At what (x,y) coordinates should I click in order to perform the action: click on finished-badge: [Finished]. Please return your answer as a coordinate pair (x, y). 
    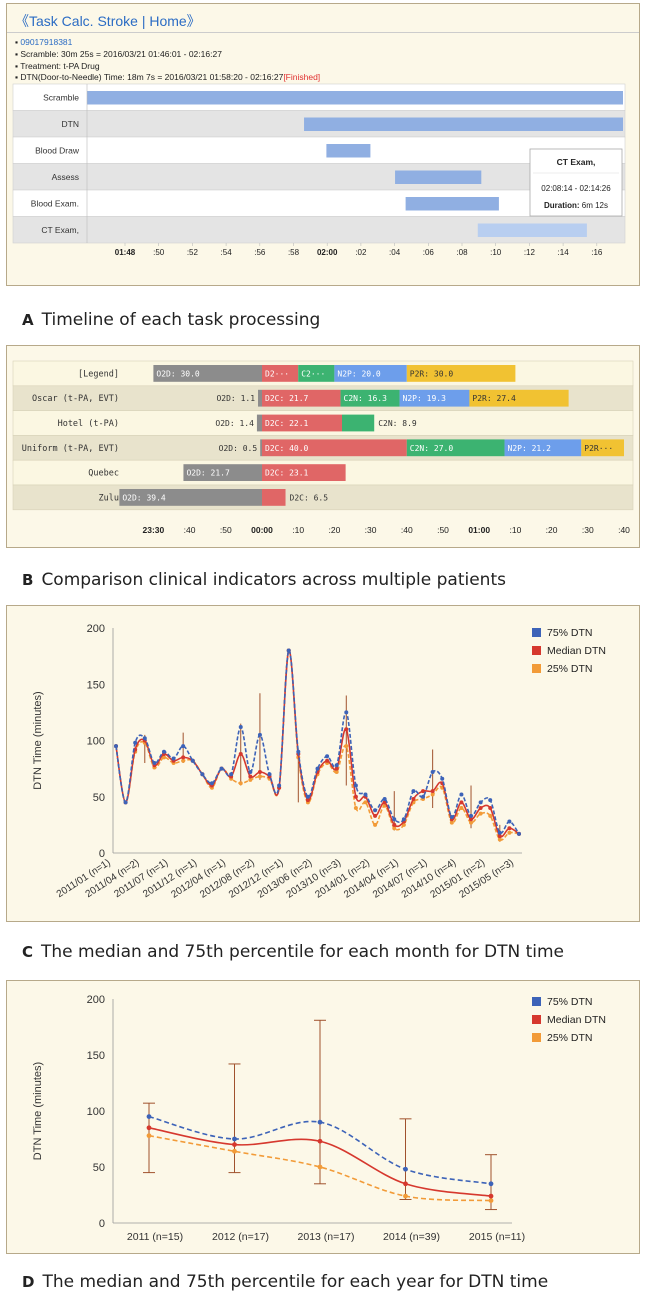
    Looking at the image, I should click on (302, 77).